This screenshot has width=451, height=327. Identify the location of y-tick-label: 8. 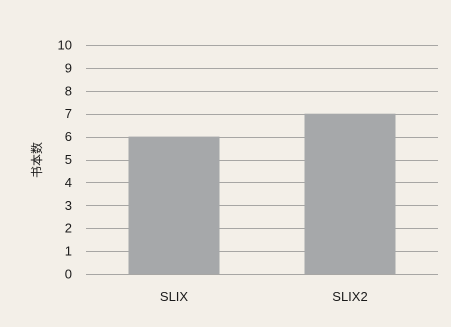
(68, 90).